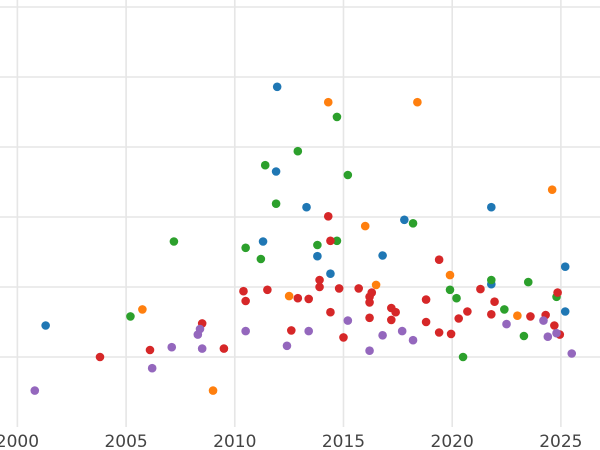 Image resolution: width=600 pixels, height=450 pixels. I want to click on x-tick-labels: 2000 2005 2010 2015 2020 2025, so click(291, 441).